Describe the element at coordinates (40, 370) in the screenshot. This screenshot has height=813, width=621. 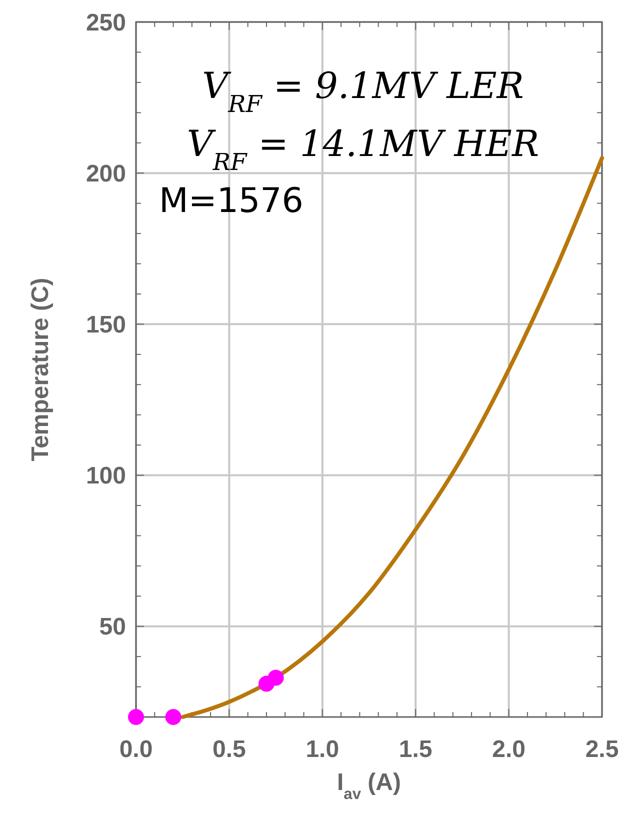
I see `y-axis-title: Temperature (C)` at that location.